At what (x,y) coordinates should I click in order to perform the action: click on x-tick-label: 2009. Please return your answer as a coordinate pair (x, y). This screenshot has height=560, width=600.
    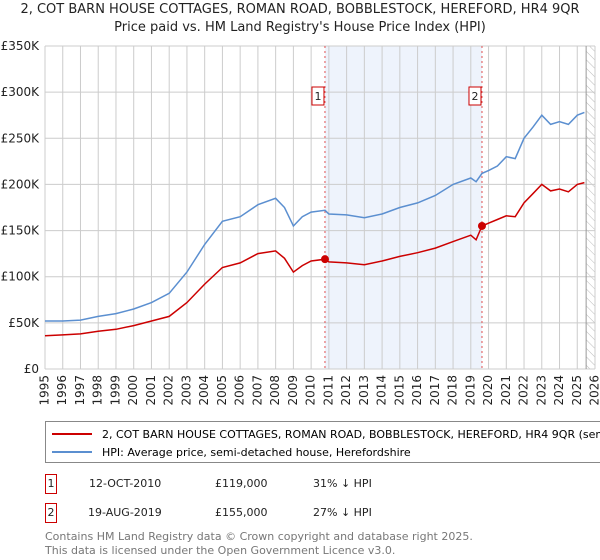
    Looking at the image, I should click on (293, 390).